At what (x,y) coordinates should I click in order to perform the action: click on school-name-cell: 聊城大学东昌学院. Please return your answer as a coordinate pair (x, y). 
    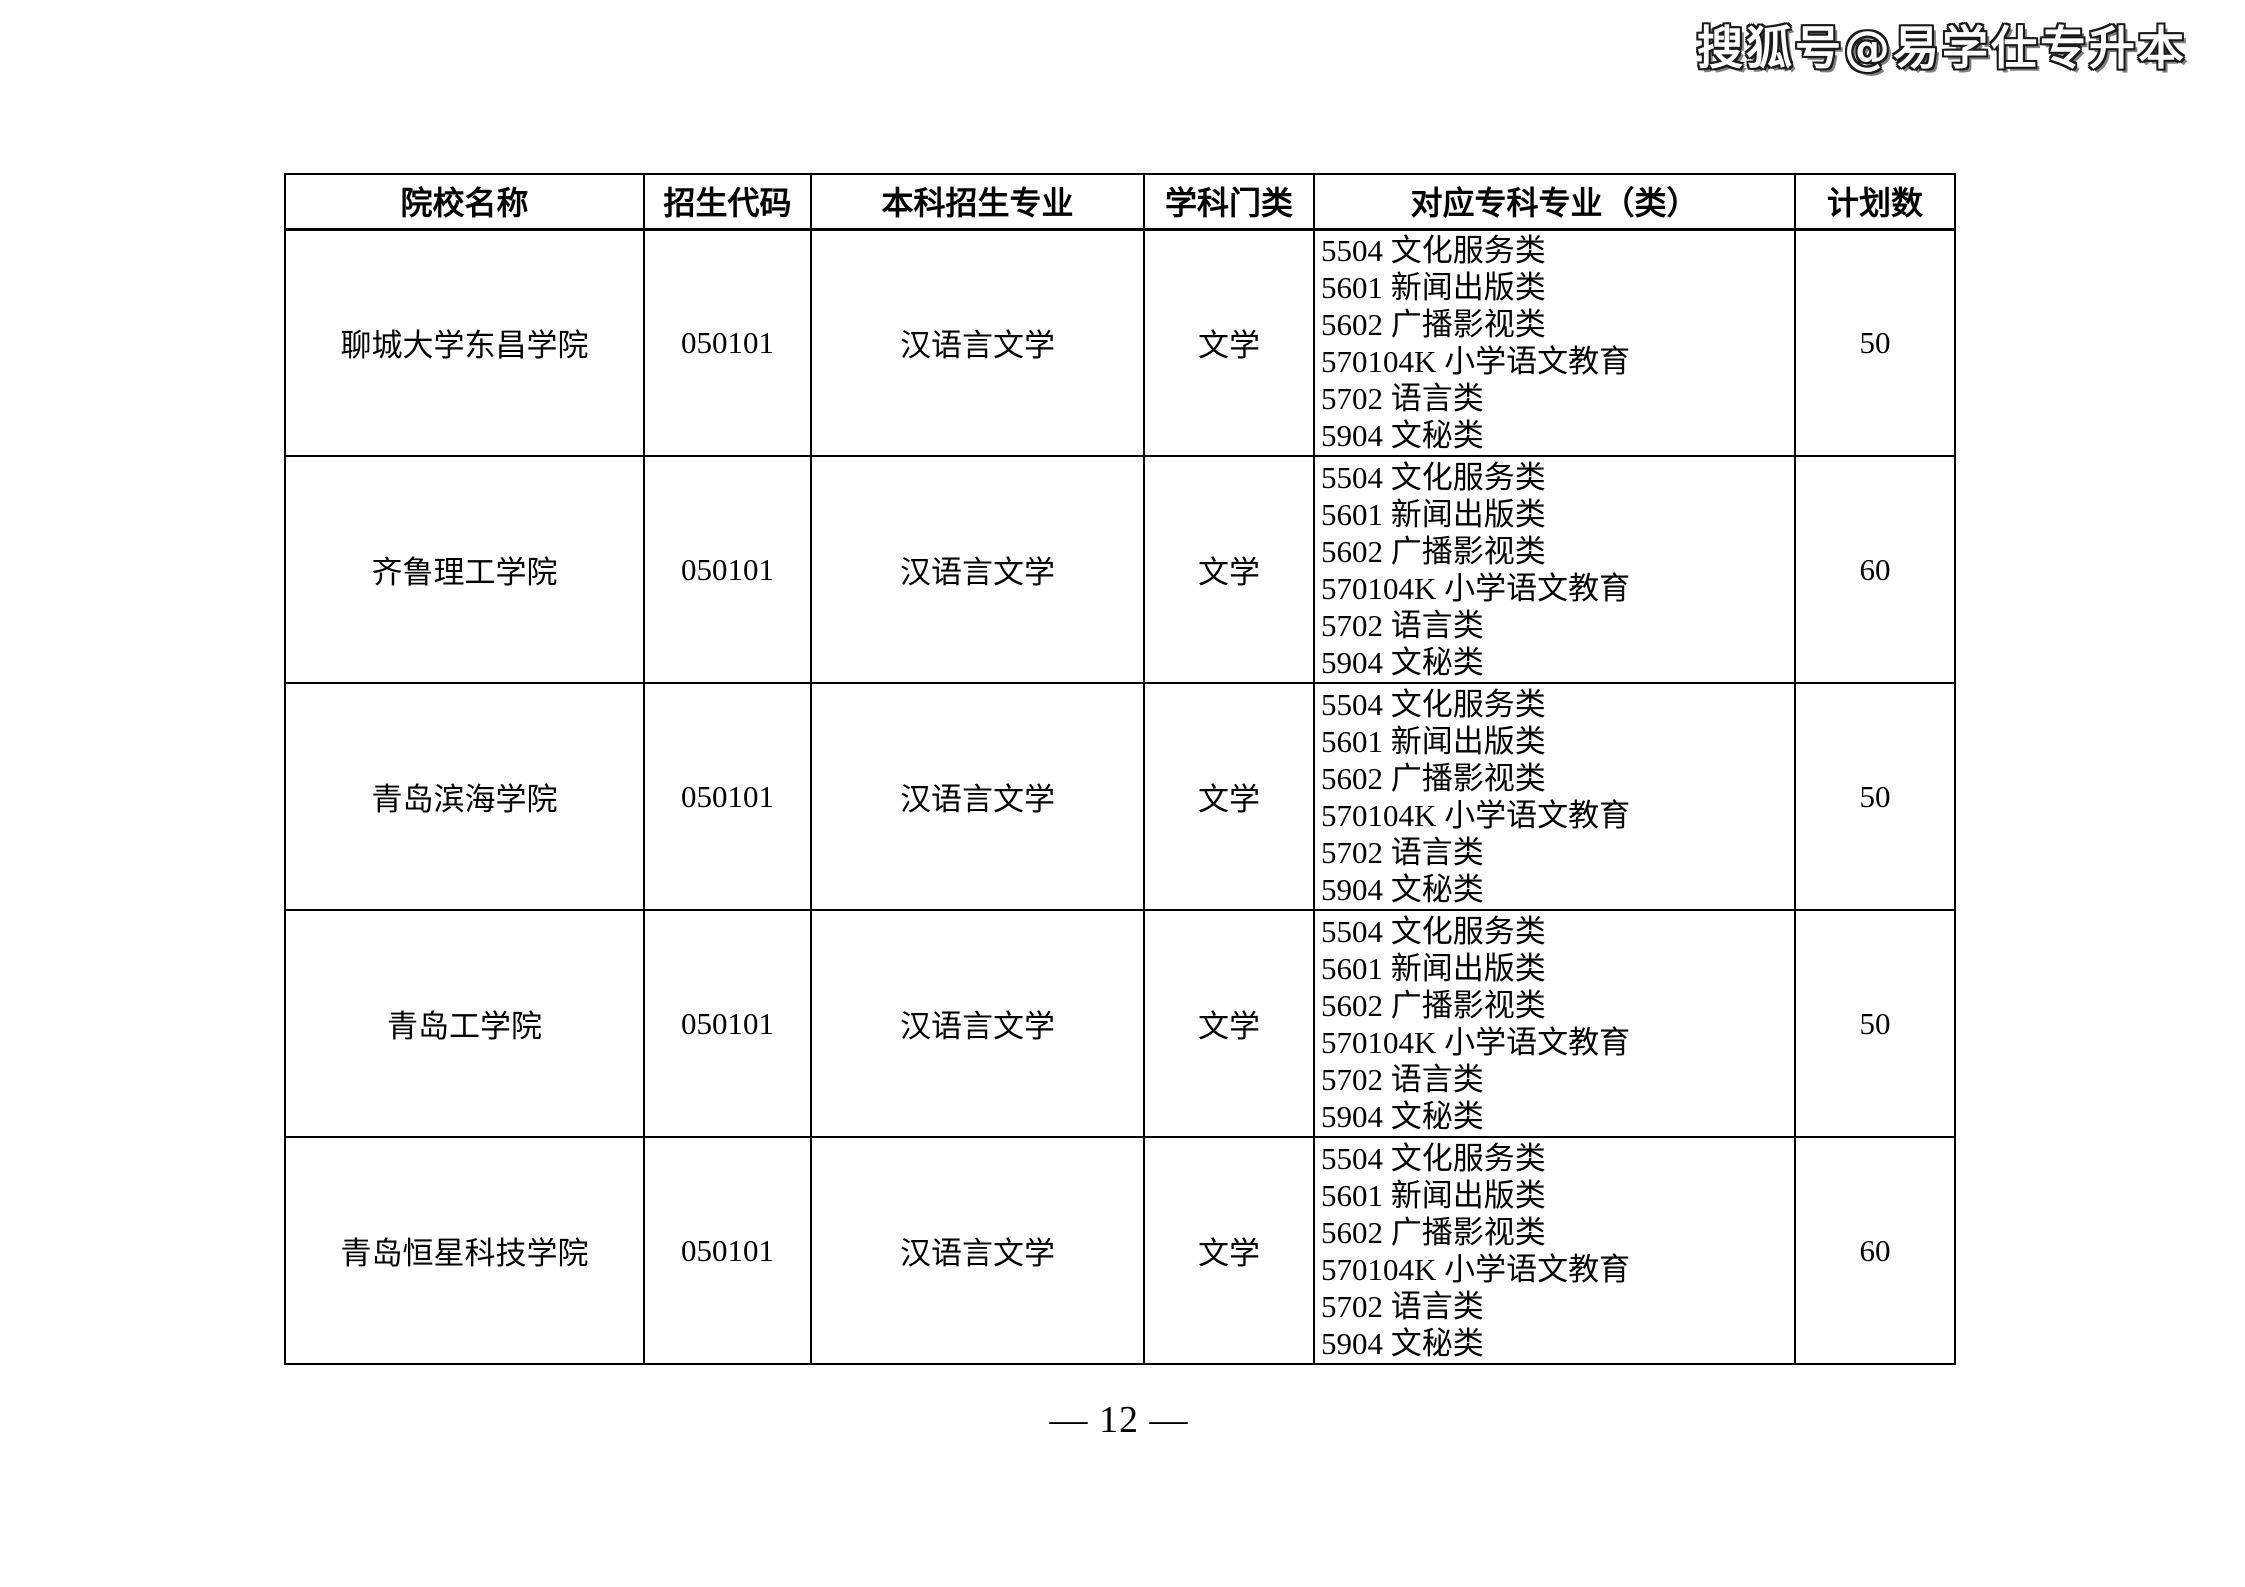
    Looking at the image, I should click on (464, 342).